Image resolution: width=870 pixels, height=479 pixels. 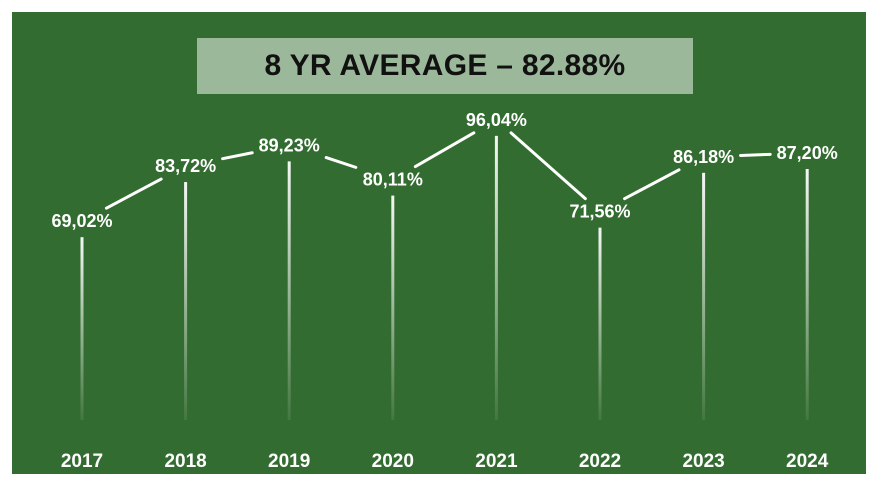 What do you see at coordinates (652, 184) in the screenshot?
I see `series-segment-2022-2023` at bounding box center [652, 184].